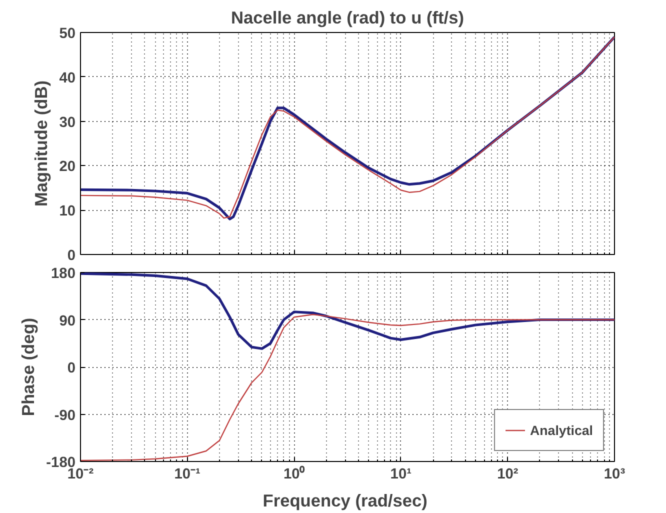 Image resolution: width=666 pixels, height=513 pixels. I want to click on legend-label: Analytical, so click(561, 430).